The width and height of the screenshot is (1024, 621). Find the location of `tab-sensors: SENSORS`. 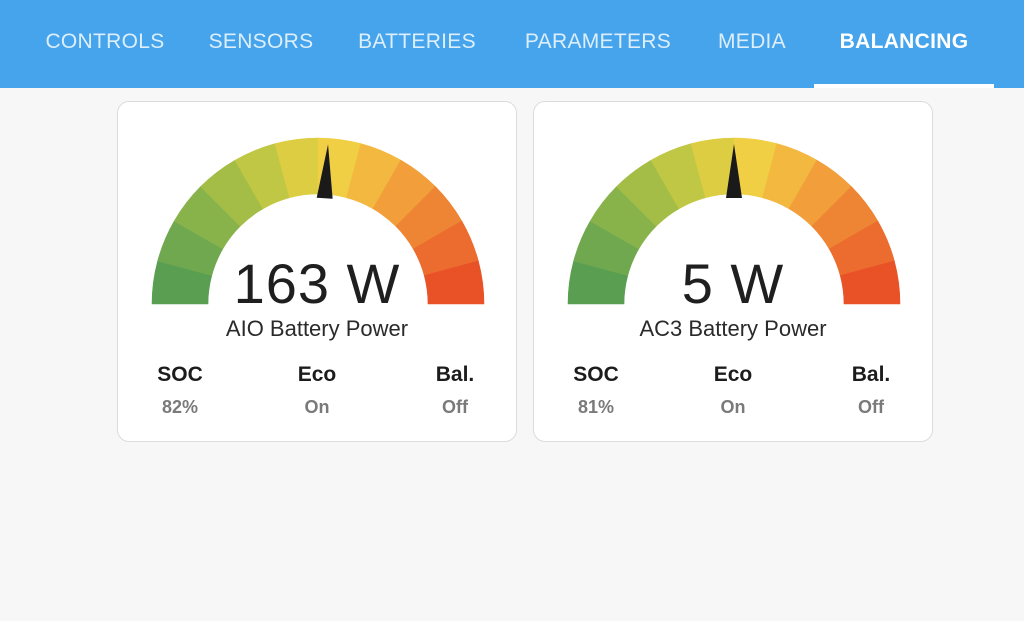

tab-sensors: SENSORS is located at coordinates (261, 41).